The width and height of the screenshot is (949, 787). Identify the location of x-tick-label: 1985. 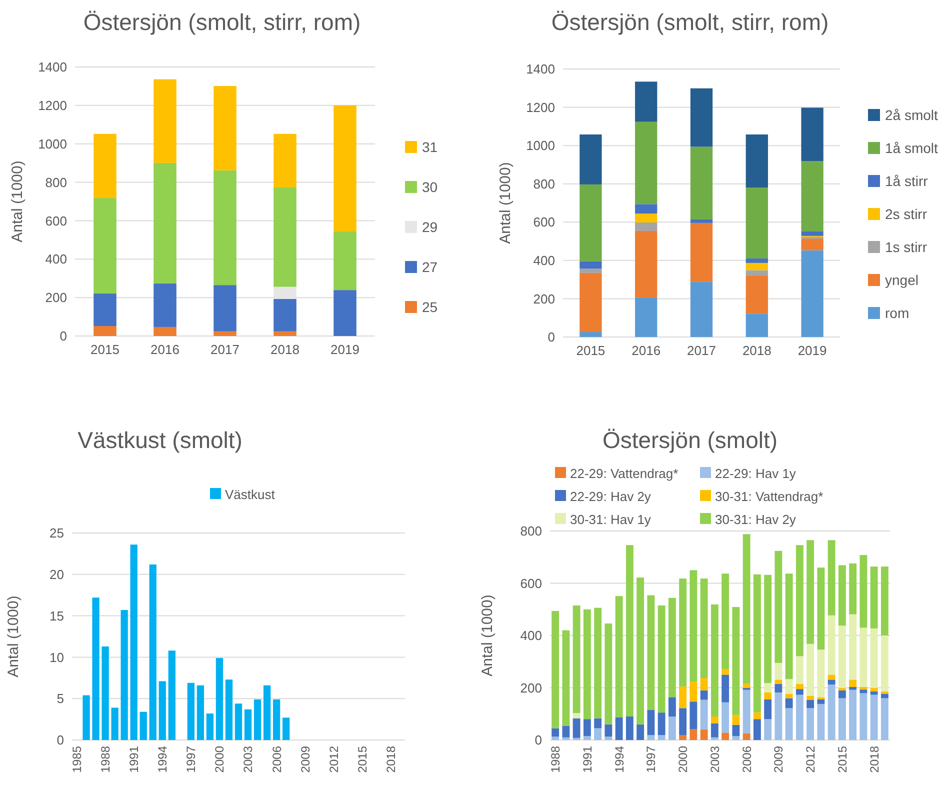
(77, 759).